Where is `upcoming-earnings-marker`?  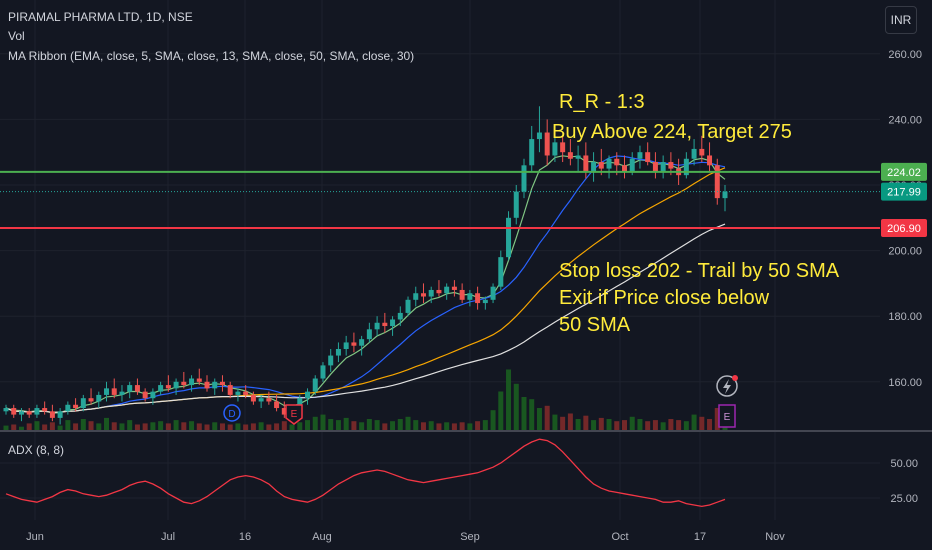
upcoming-earnings-marker is located at coordinates (727, 416).